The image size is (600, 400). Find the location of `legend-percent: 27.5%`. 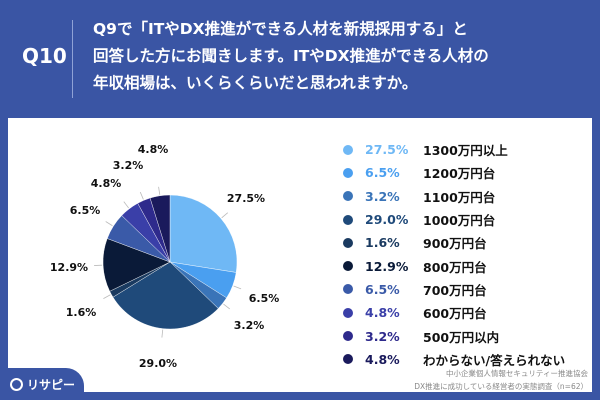

legend-percent: 27.5% is located at coordinates (387, 150).